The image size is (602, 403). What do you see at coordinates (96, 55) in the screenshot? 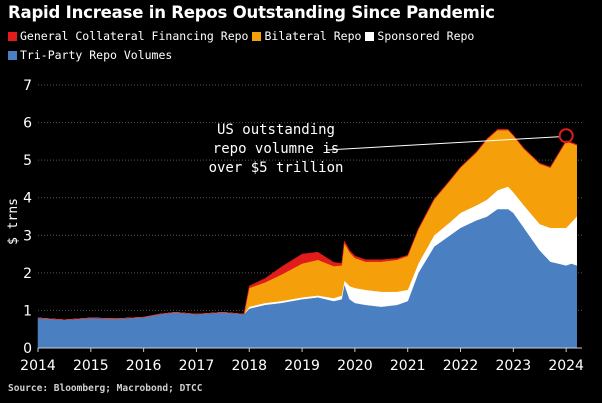
I see `legend-label-triparty: Tri-Party Repo Volumes` at bounding box center [96, 55].